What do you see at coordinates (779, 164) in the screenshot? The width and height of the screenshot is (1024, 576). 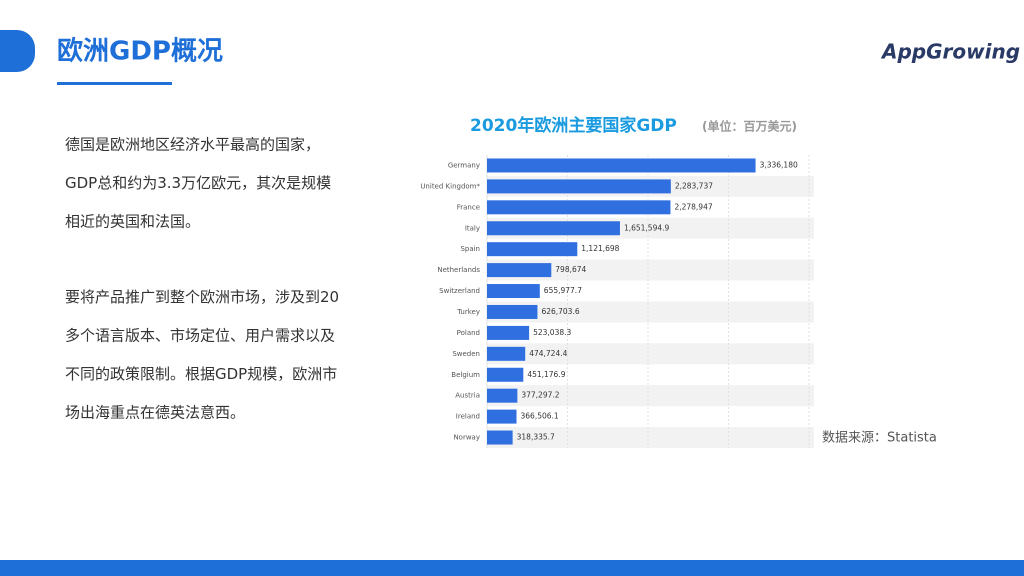 I see `value-label: 3,336,180` at bounding box center [779, 164].